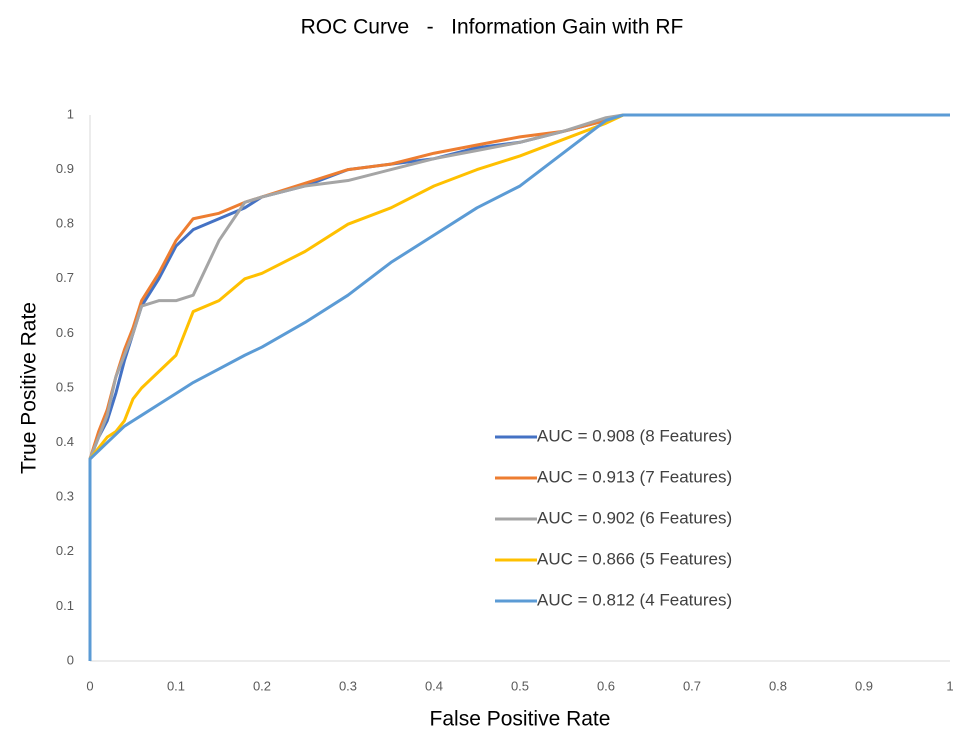  Describe the element at coordinates (65, 223) in the screenshot. I see `y-tick-label: 0.8` at that location.